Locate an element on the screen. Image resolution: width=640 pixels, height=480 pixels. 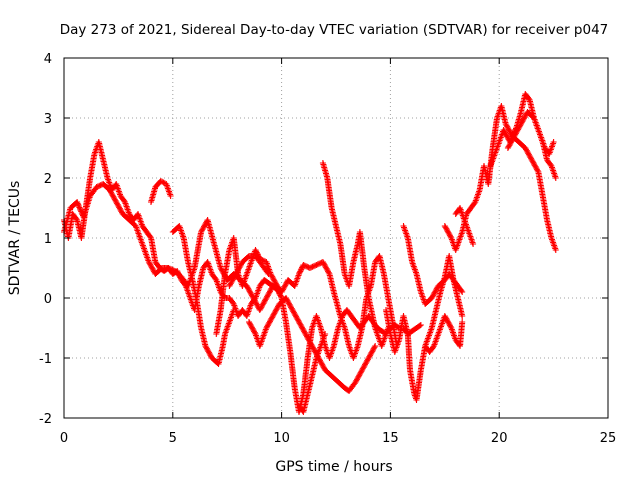
x-tick-label: 15 is located at coordinates (390, 438).